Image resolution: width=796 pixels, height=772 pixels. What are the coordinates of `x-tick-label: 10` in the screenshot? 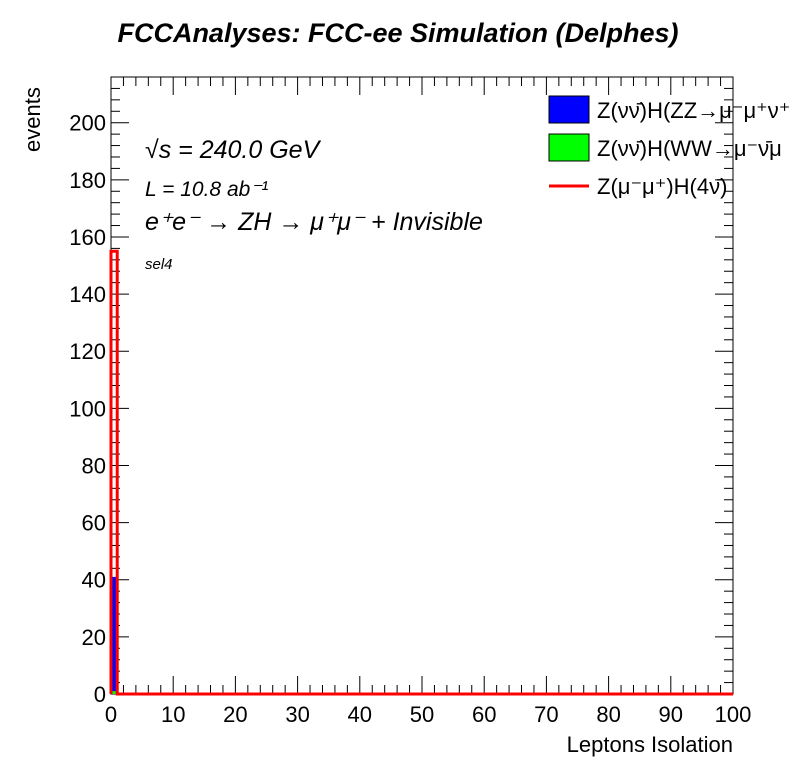 It's located at (173, 714).